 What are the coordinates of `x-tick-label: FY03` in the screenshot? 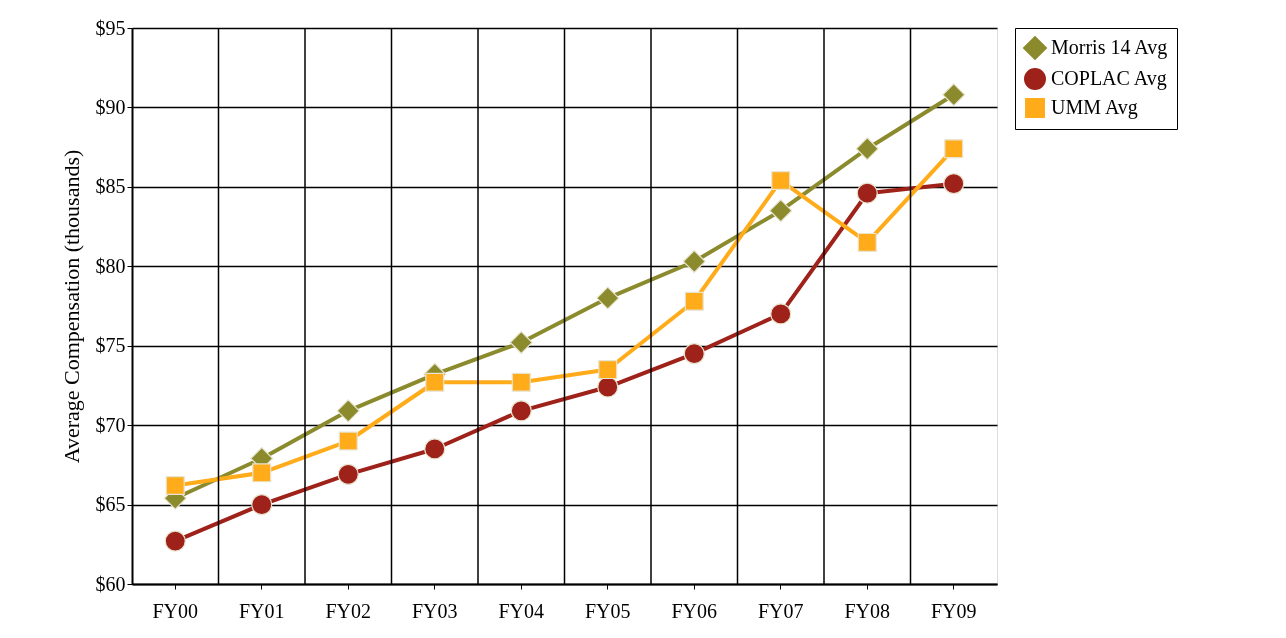 It's located at (434, 610).